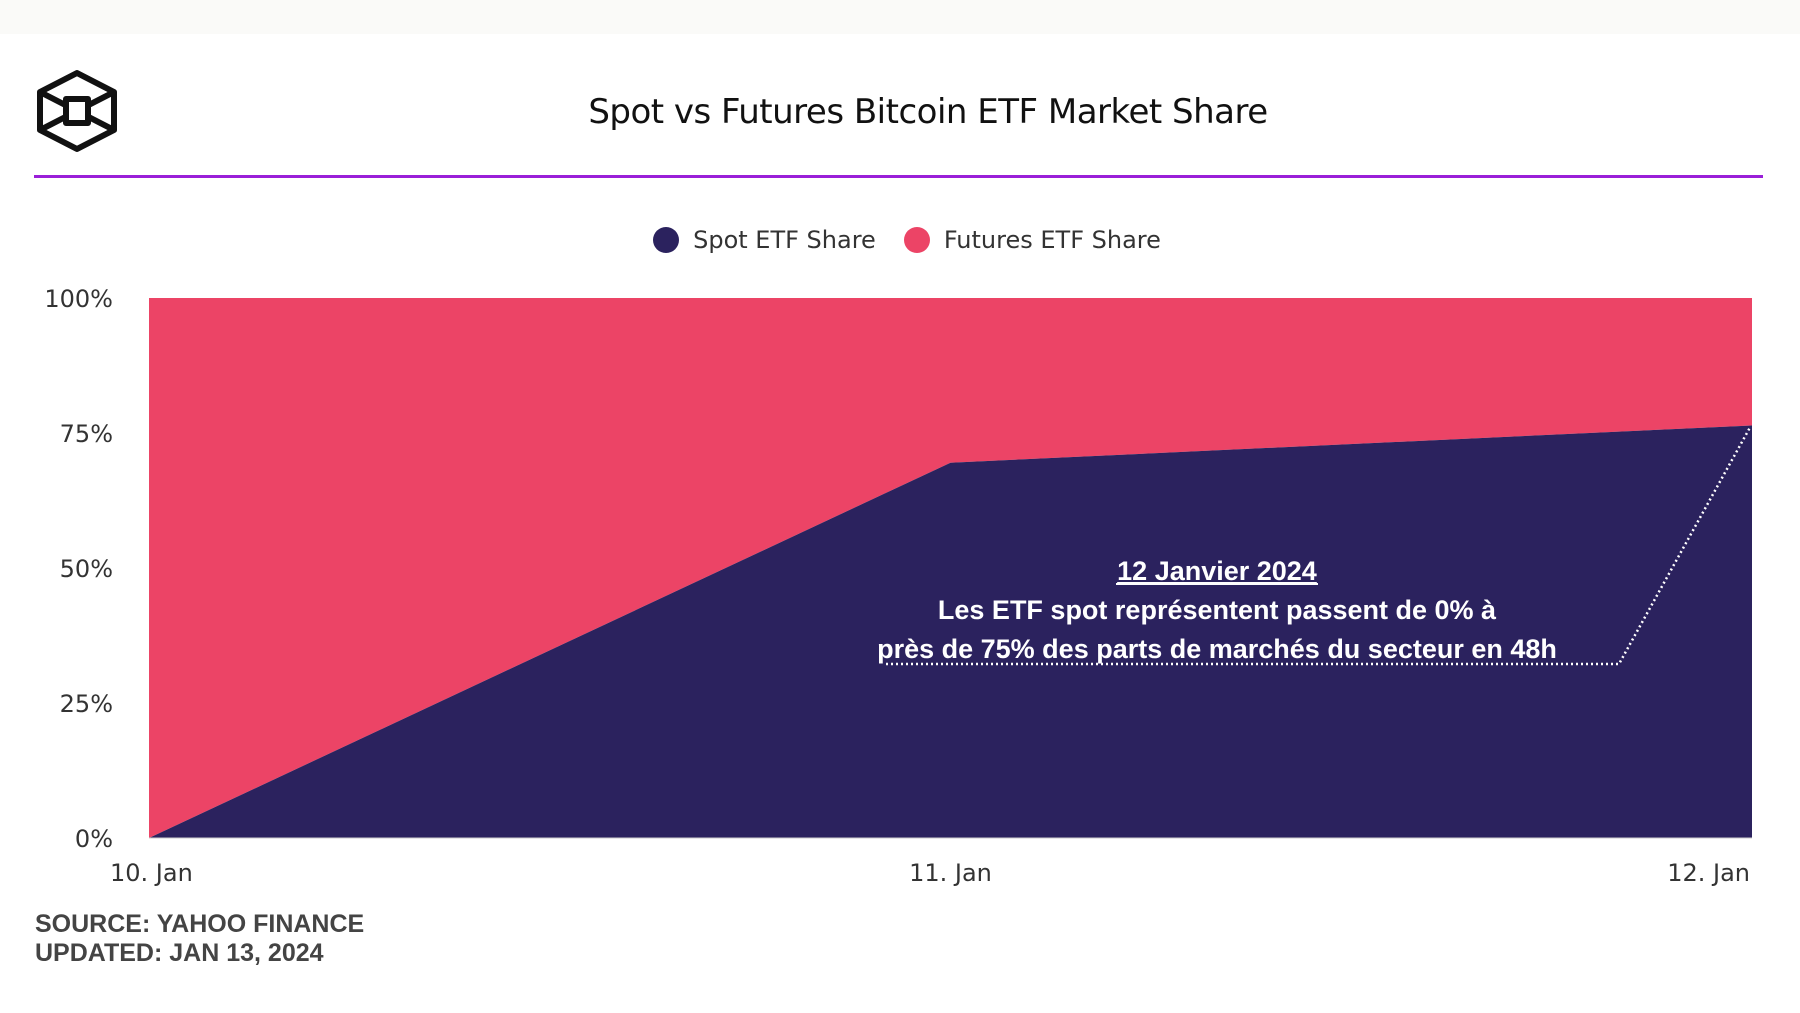  Describe the element at coordinates (666, 240) in the screenshot. I see `legend-marker-spot` at that location.